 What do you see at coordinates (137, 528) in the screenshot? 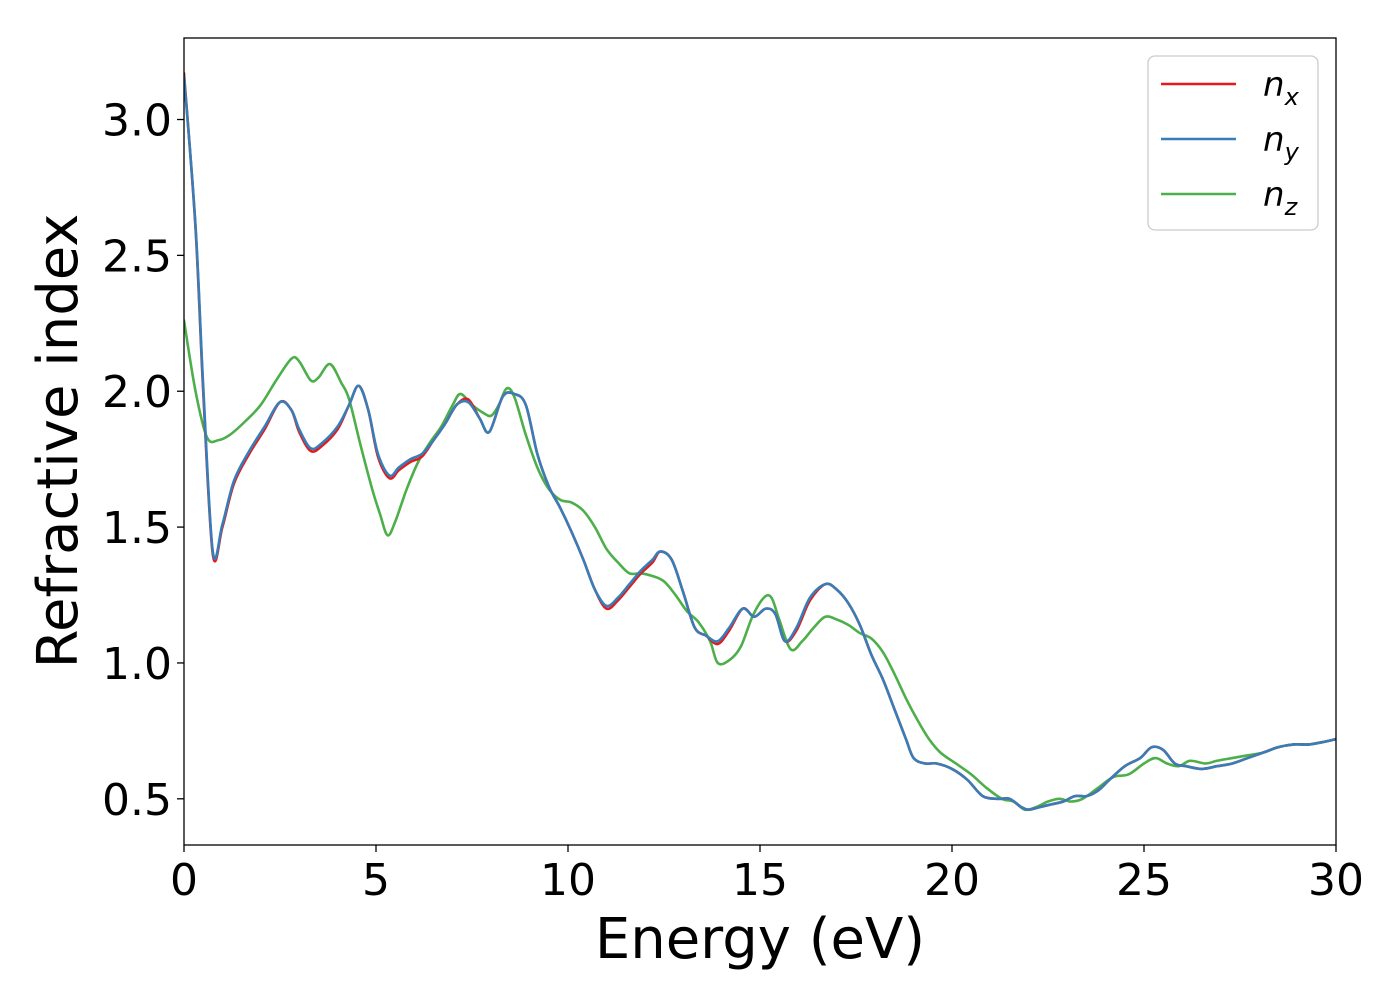
I see `y-tick-label: 1.5` at bounding box center [137, 528].